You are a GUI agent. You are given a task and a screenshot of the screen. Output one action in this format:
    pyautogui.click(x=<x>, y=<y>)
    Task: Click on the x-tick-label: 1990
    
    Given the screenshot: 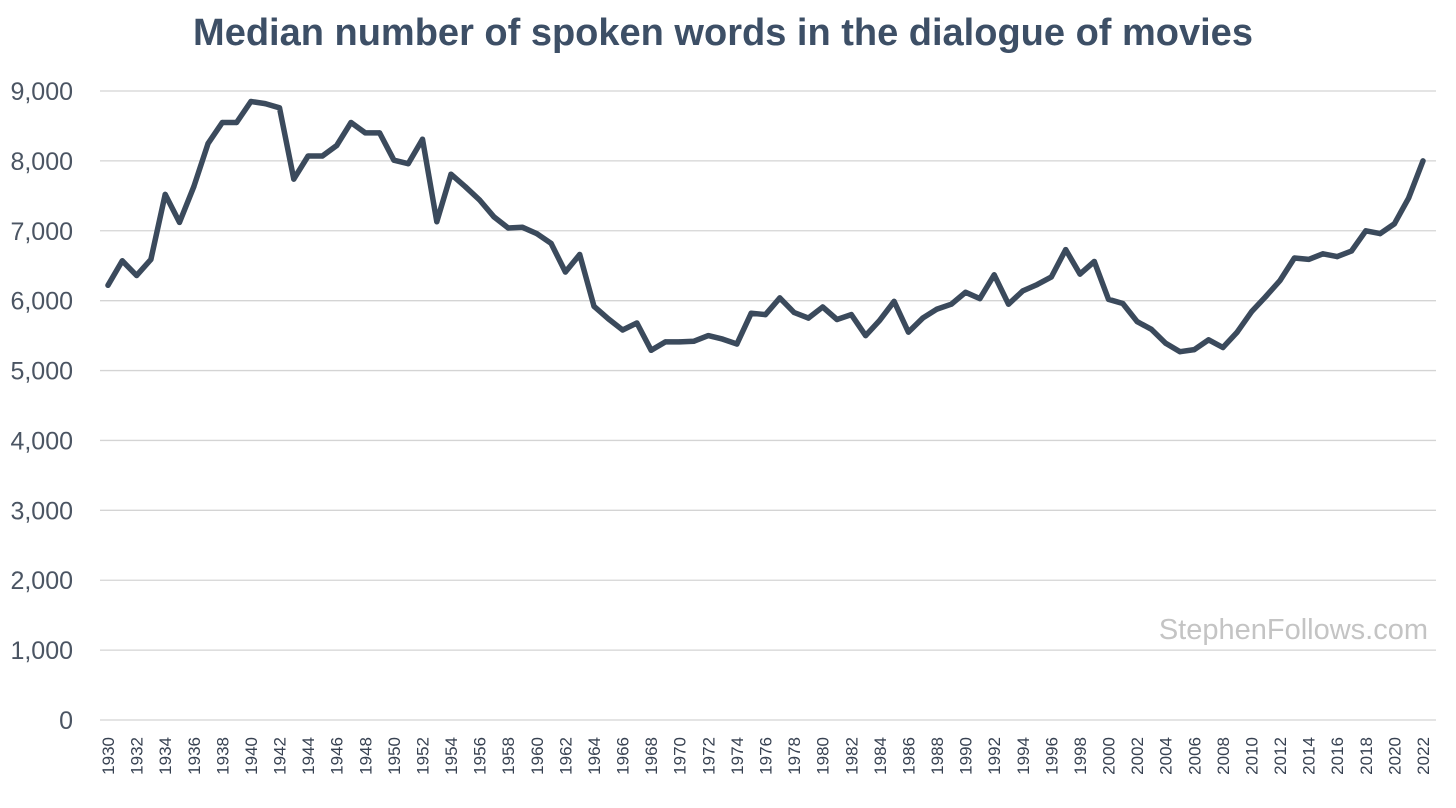 What is the action you would take?
    pyautogui.click(x=966, y=756)
    